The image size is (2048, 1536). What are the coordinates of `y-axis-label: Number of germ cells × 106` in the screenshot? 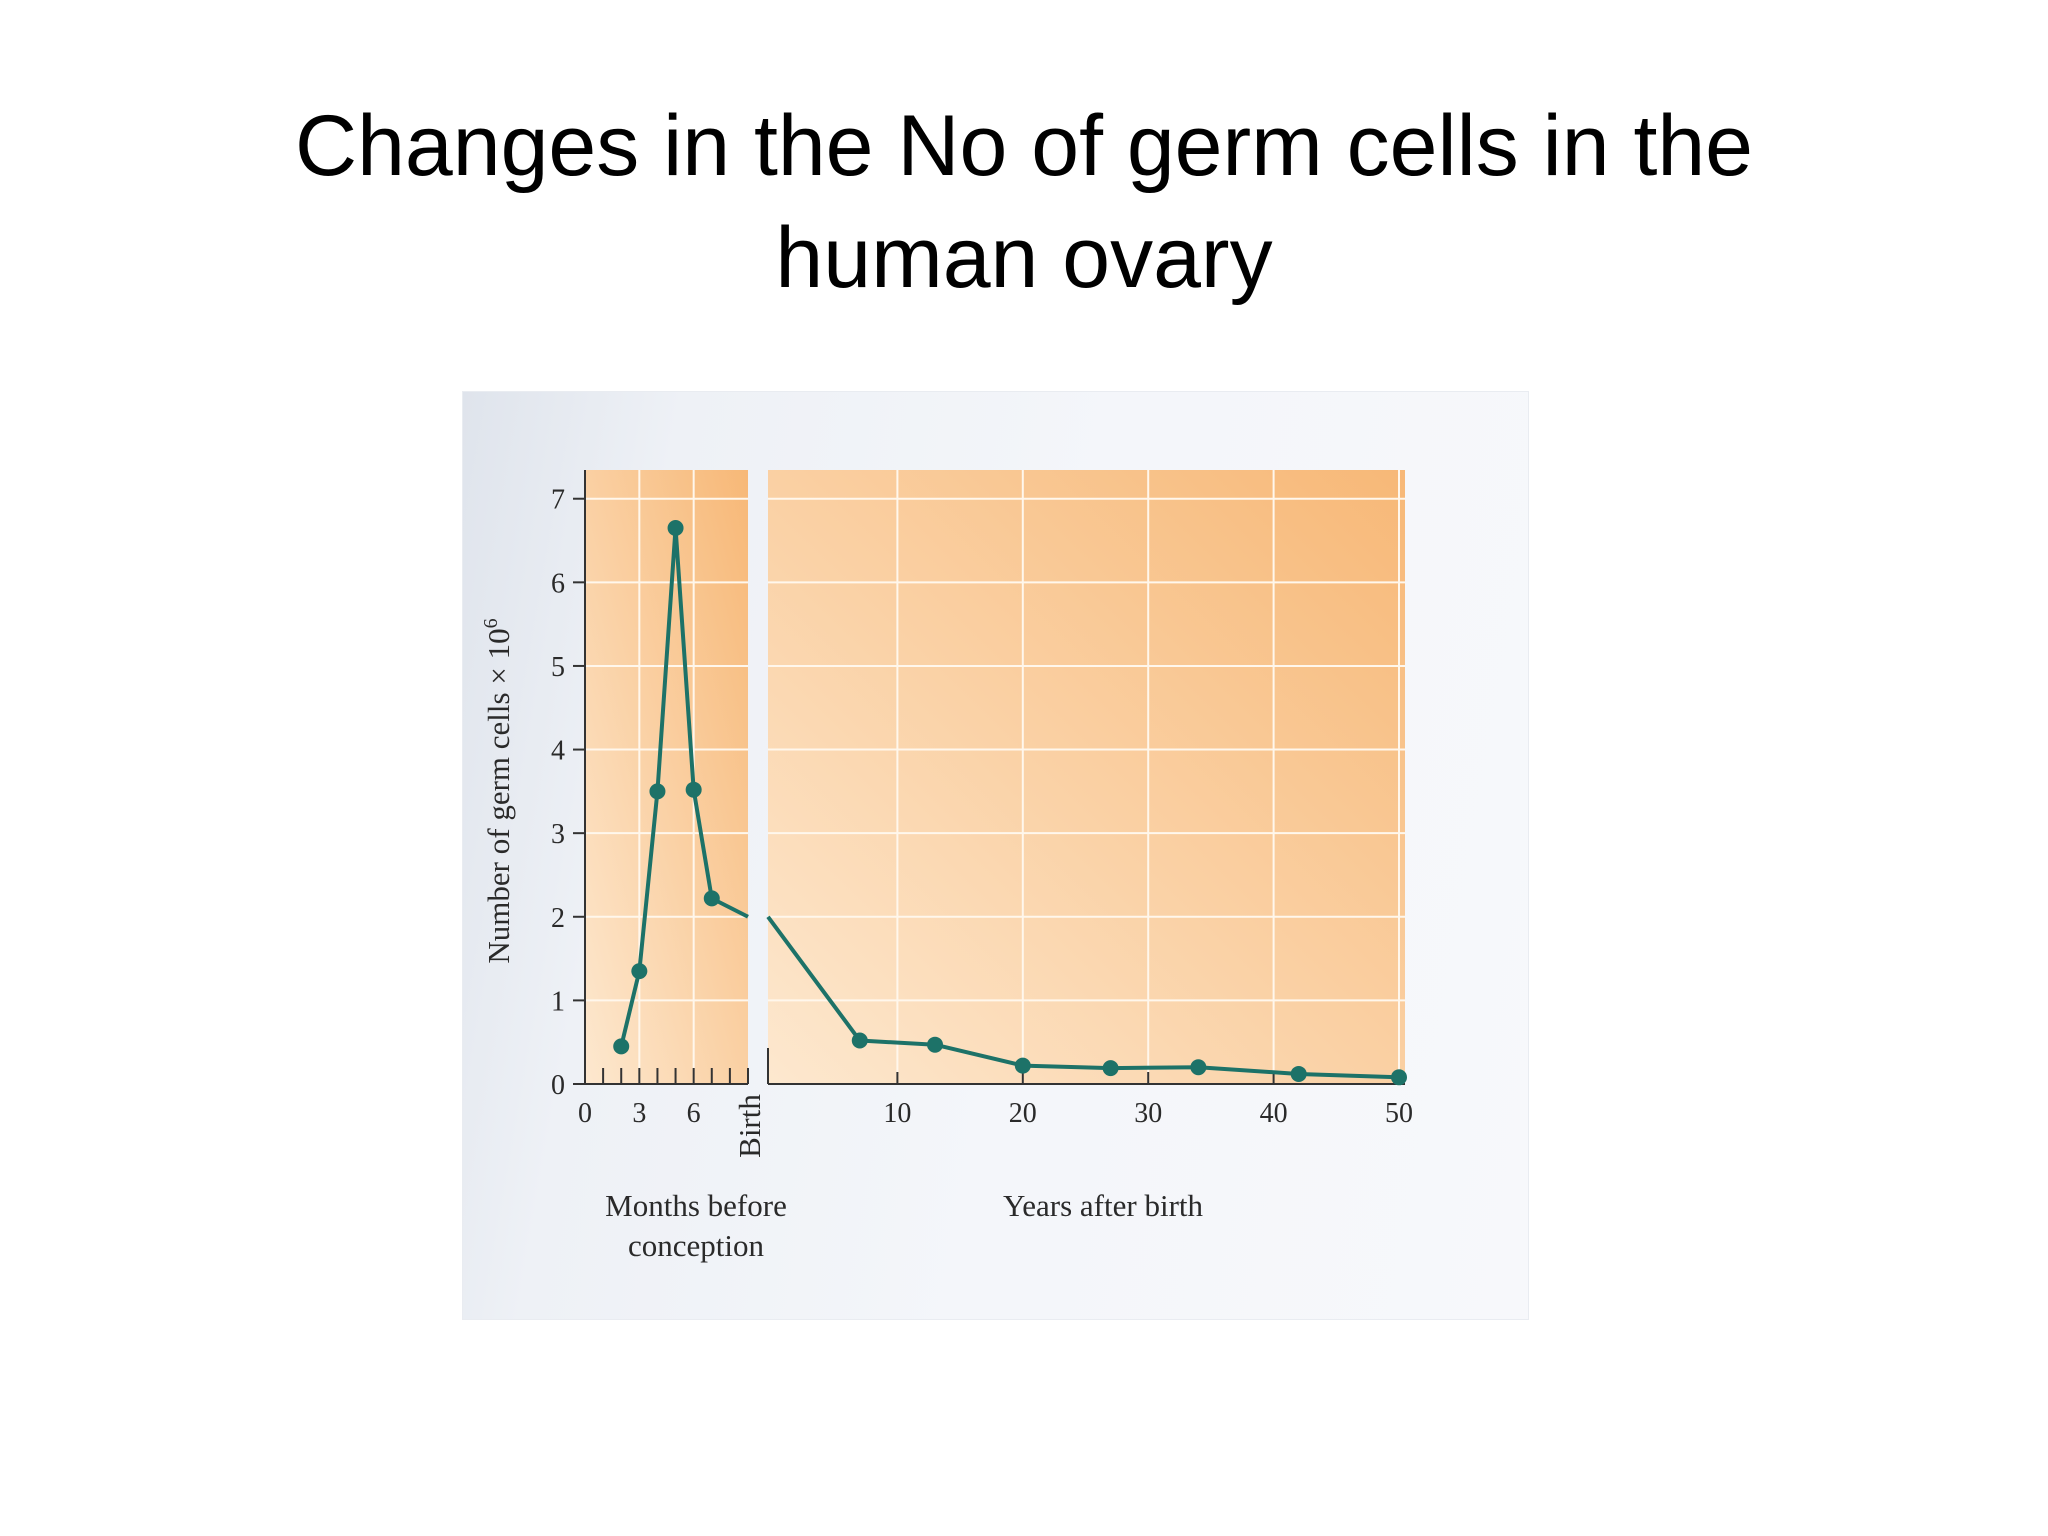 It's located at (498, 790).